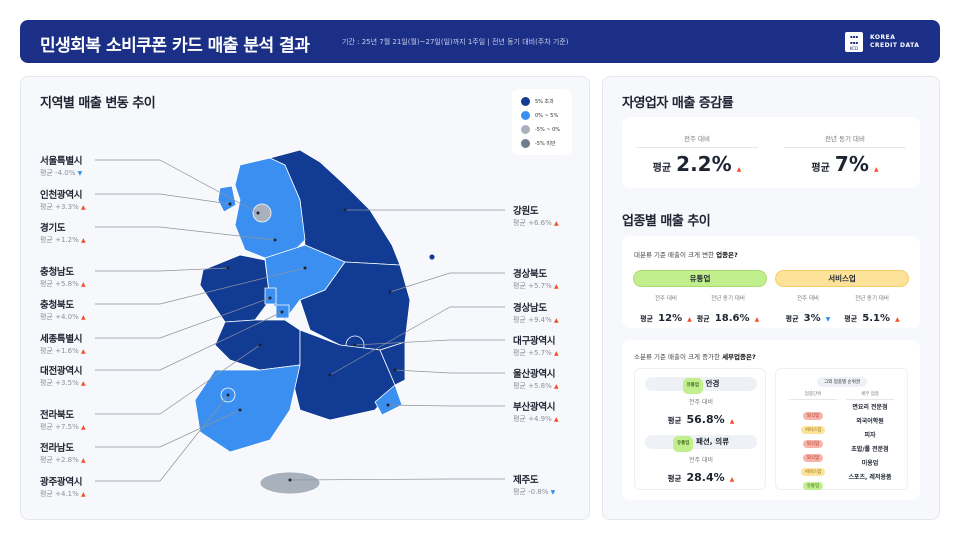  What do you see at coordinates (63, 494) in the screenshot?
I see `region-value: 평균 +4.1% ▲` at bounding box center [63, 494].